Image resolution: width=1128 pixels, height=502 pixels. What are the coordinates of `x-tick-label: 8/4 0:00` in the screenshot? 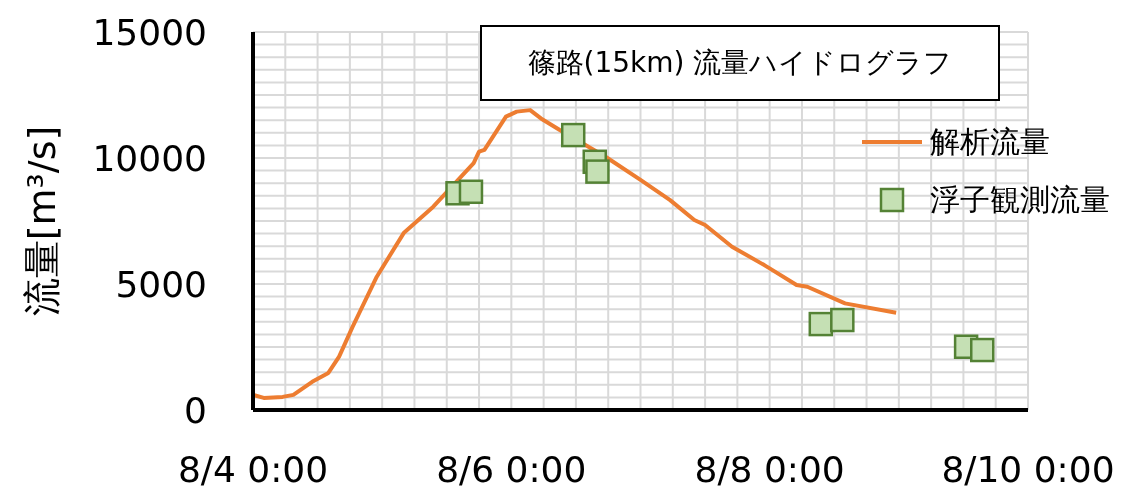 It's located at (253, 469).